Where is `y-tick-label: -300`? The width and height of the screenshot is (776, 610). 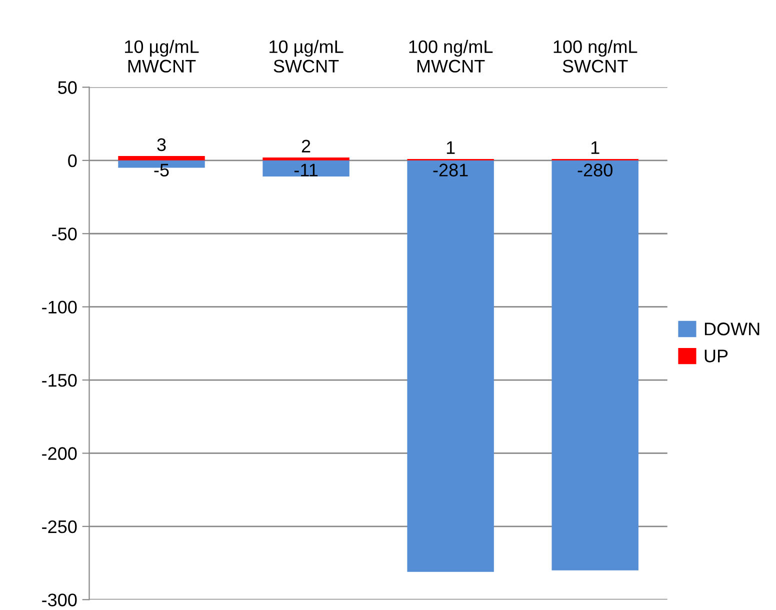
y-tick-label: -300 is located at coordinates (59, 600).